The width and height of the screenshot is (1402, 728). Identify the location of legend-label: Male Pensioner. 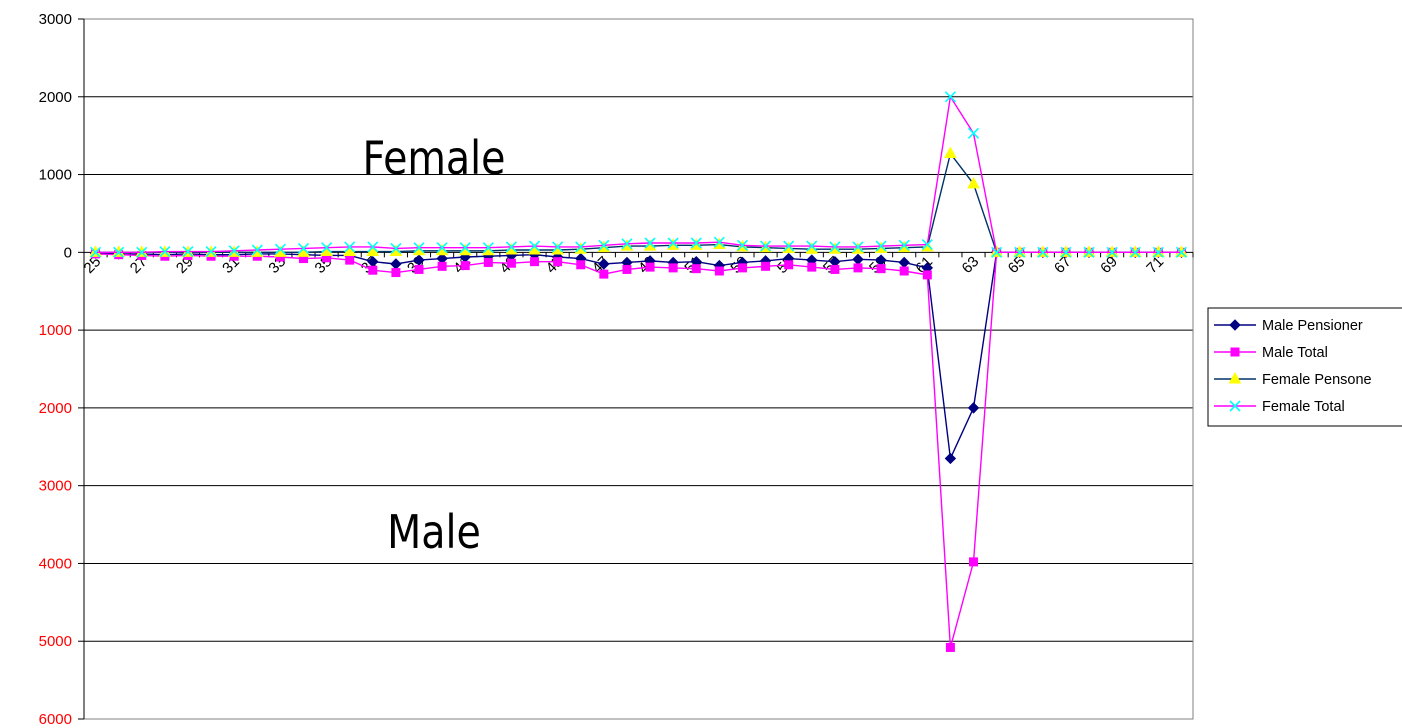
(1312, 326).